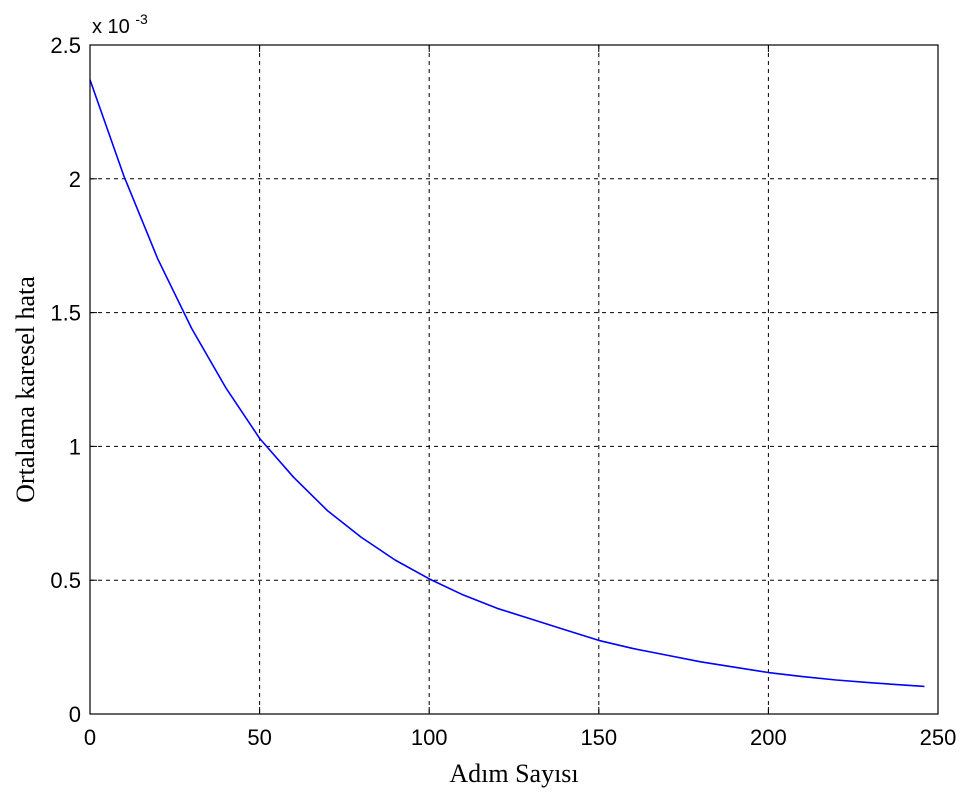  Describe the element at coordinates (141, 19) in the screenshot. I see `y-multiplier-exponent: -3` at that location.